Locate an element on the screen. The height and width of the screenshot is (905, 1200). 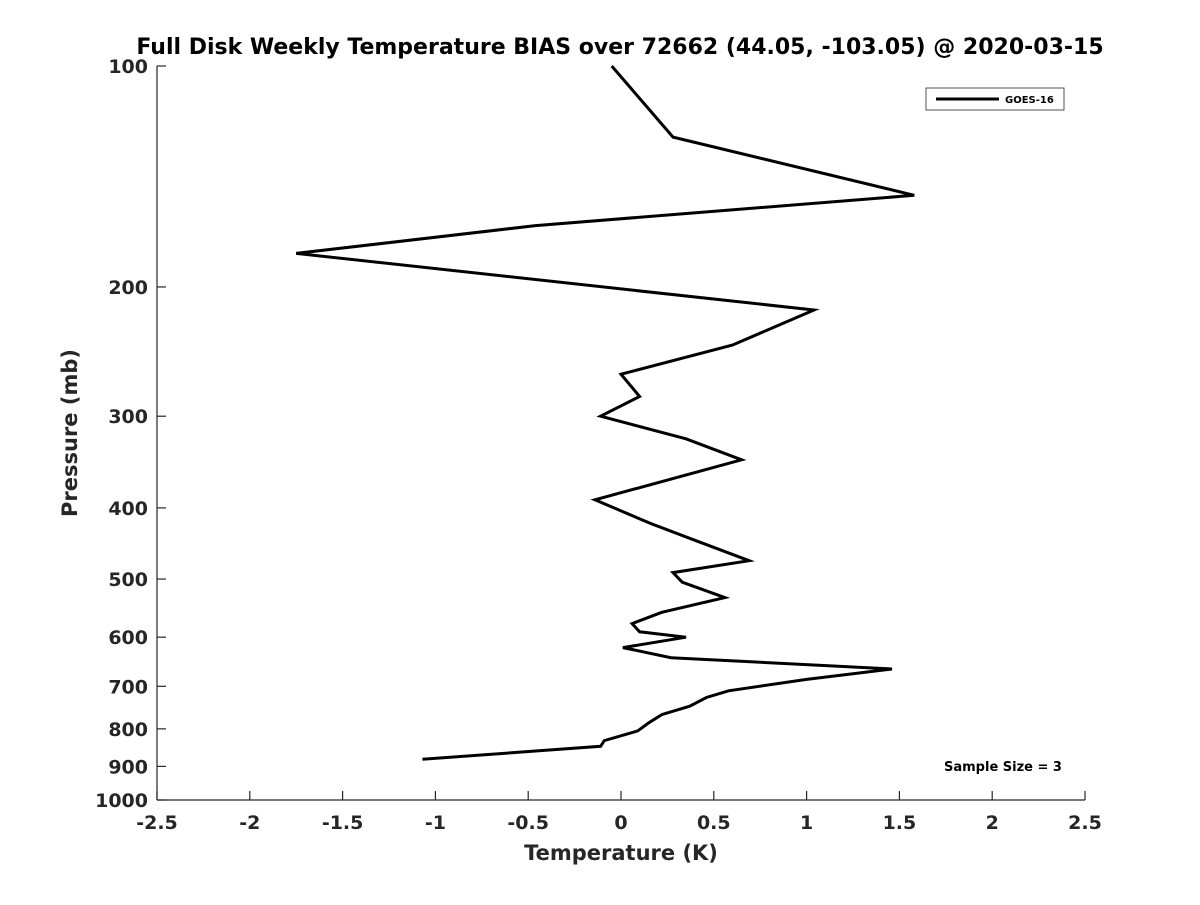
x-tick-label: -0.5 is located at coordinates (528, 823).